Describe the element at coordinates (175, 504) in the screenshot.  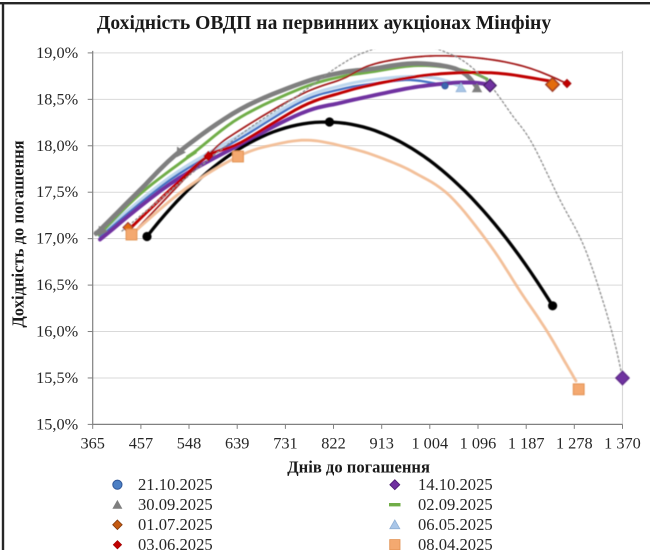
I see `svg-text: 30.09.2025` at that location.